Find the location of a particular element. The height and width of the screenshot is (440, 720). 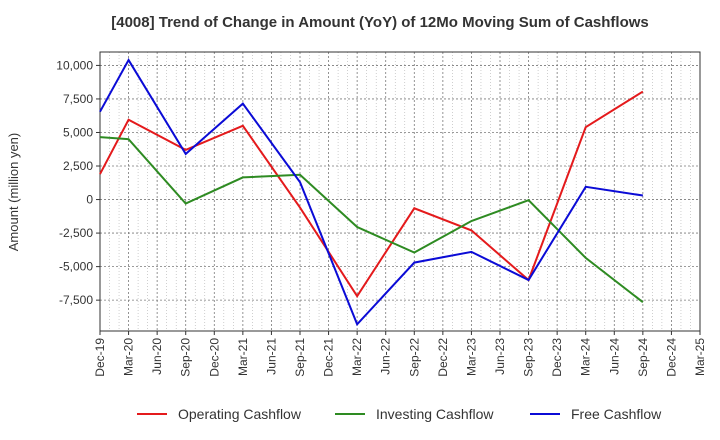

legend-label-free-cashflow: Free Cashflow is located at coordinates (616, 414).